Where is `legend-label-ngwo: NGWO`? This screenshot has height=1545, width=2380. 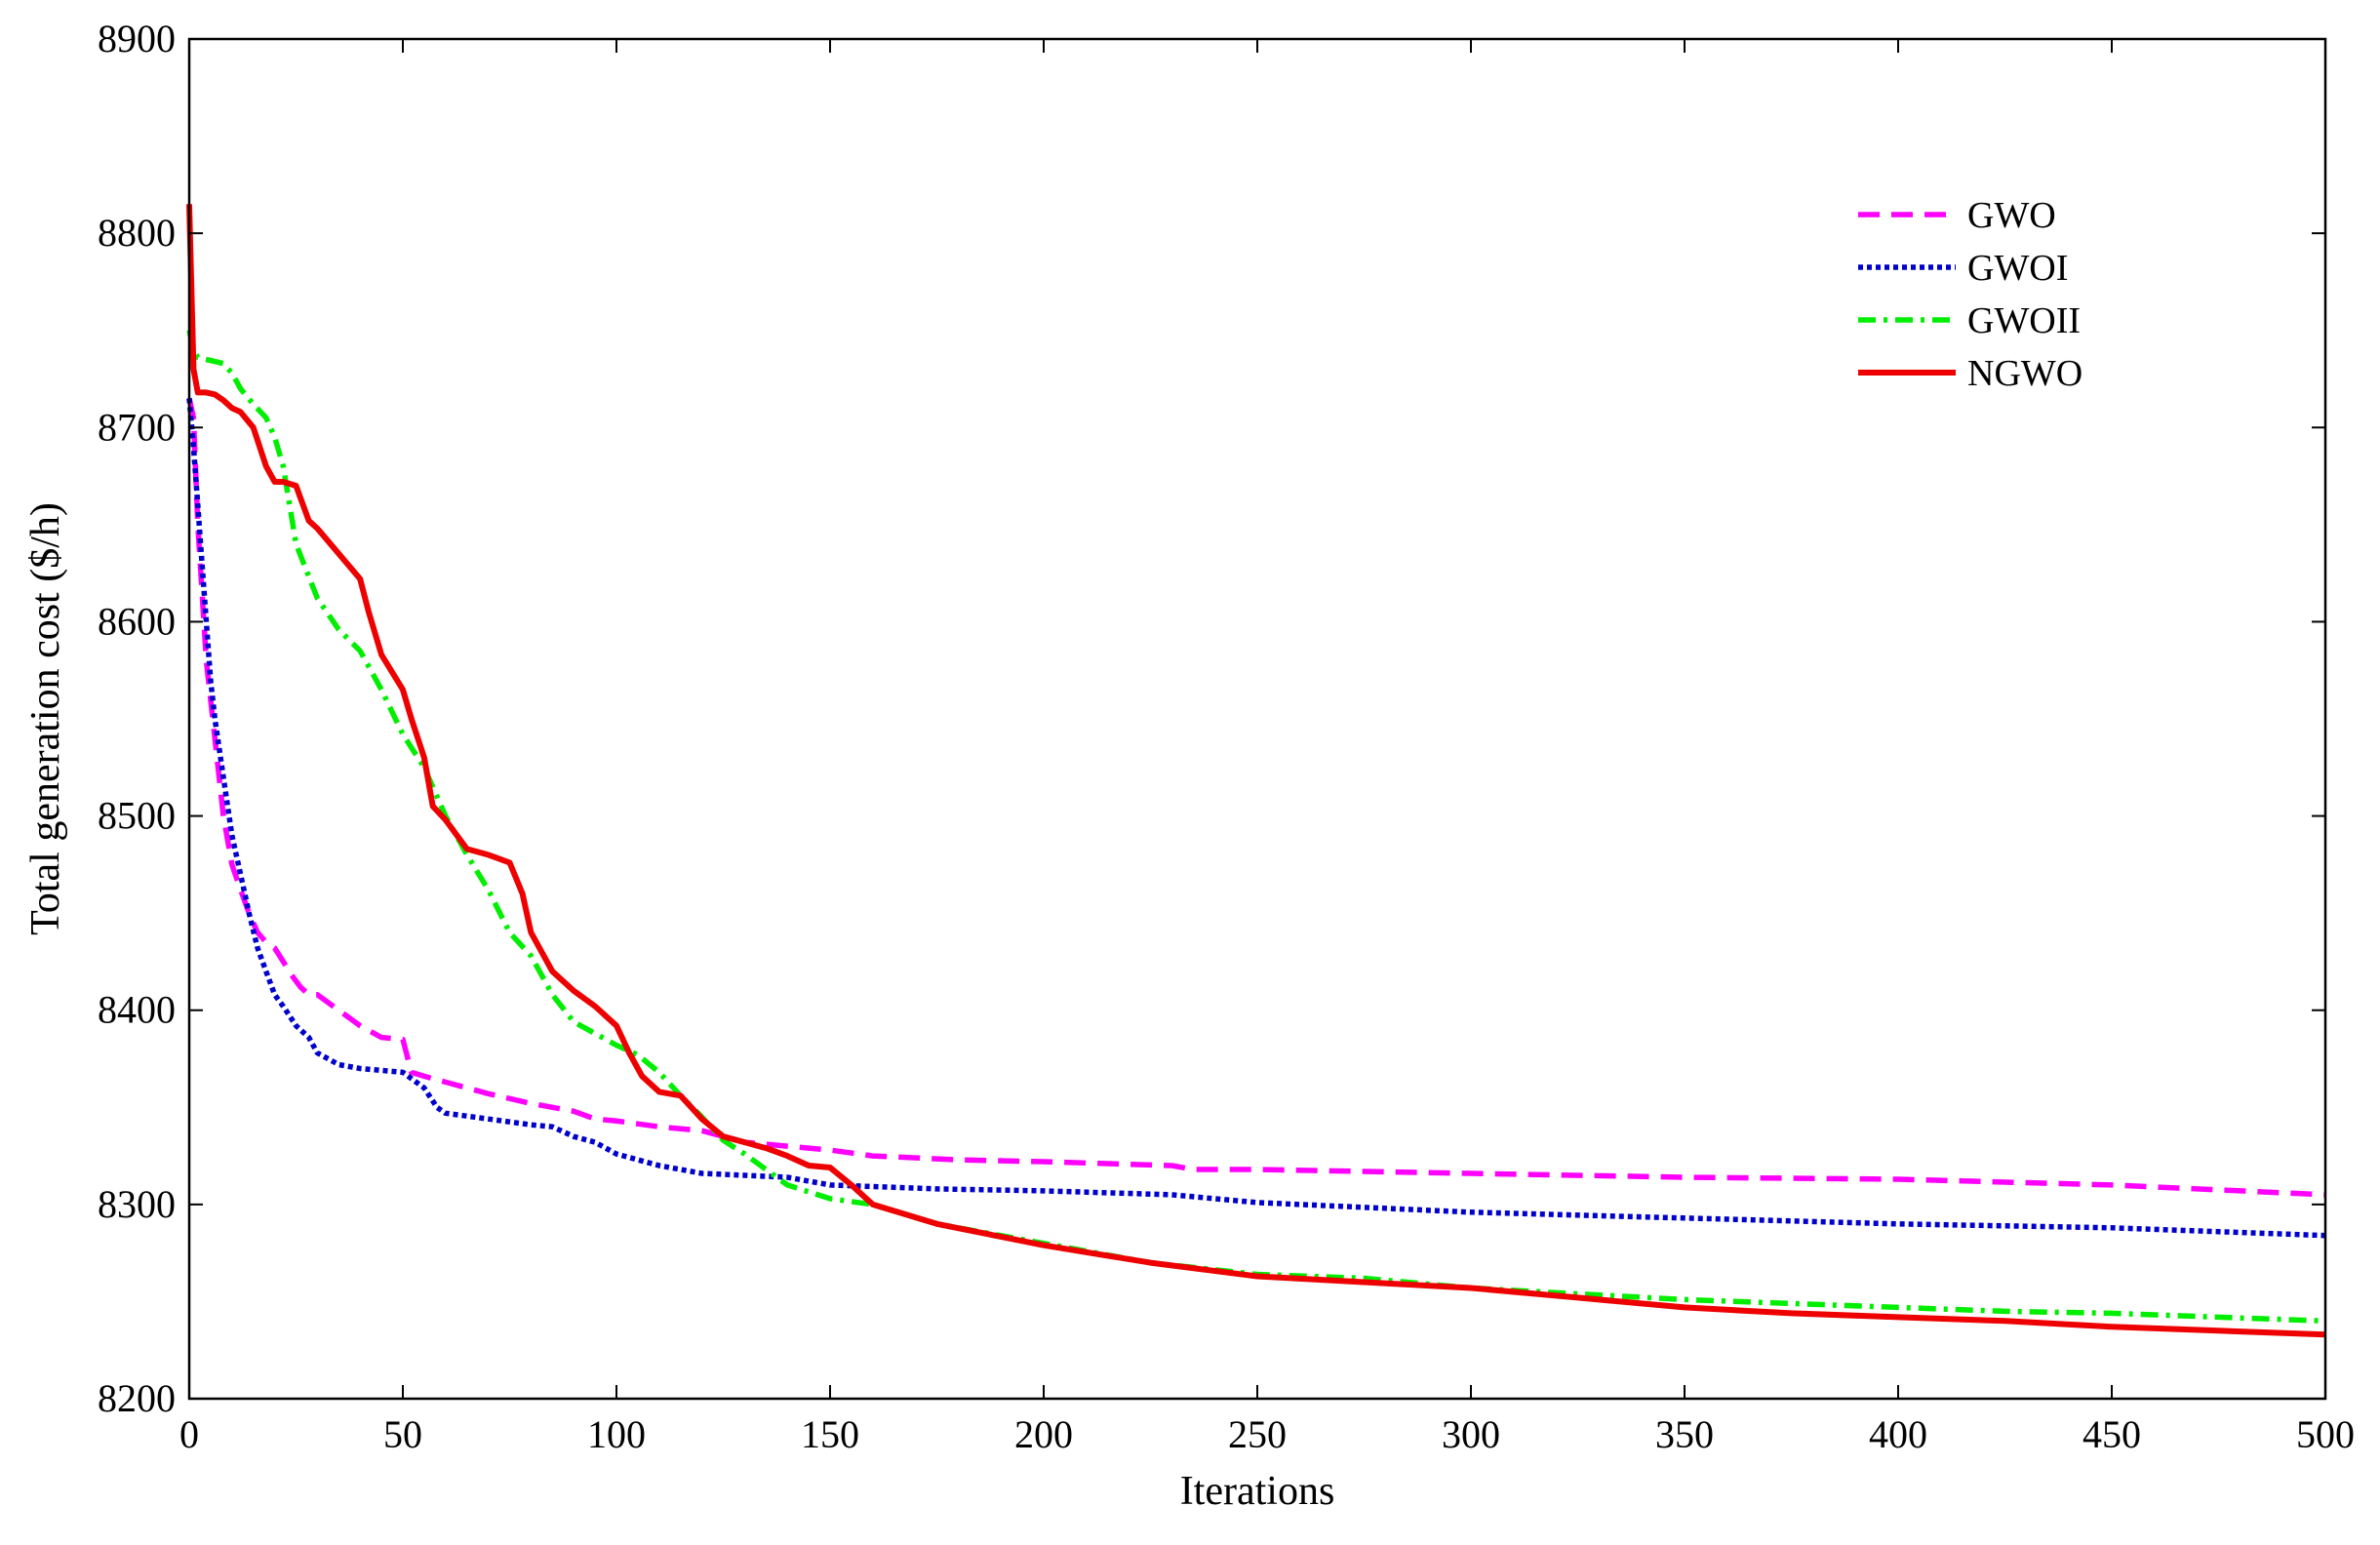 legend-label-ngwo: NGWO is located at coordinates (2024, 373).